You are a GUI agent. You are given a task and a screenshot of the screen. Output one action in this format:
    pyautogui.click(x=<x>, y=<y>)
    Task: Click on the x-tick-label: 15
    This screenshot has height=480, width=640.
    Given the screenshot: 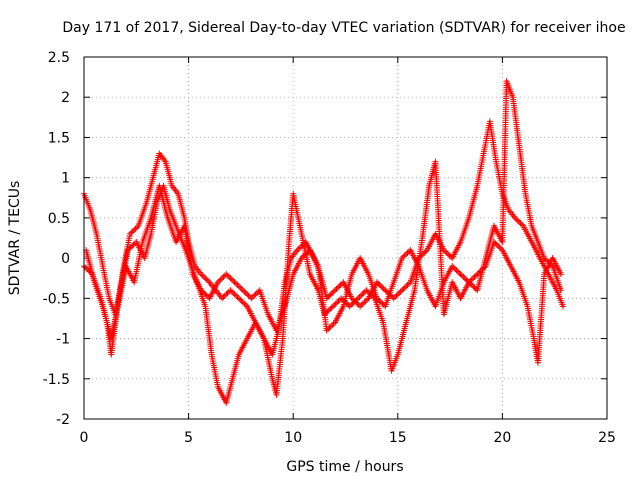 What is the action you would take?
    pyautogui.click(x=398, y=438)
    